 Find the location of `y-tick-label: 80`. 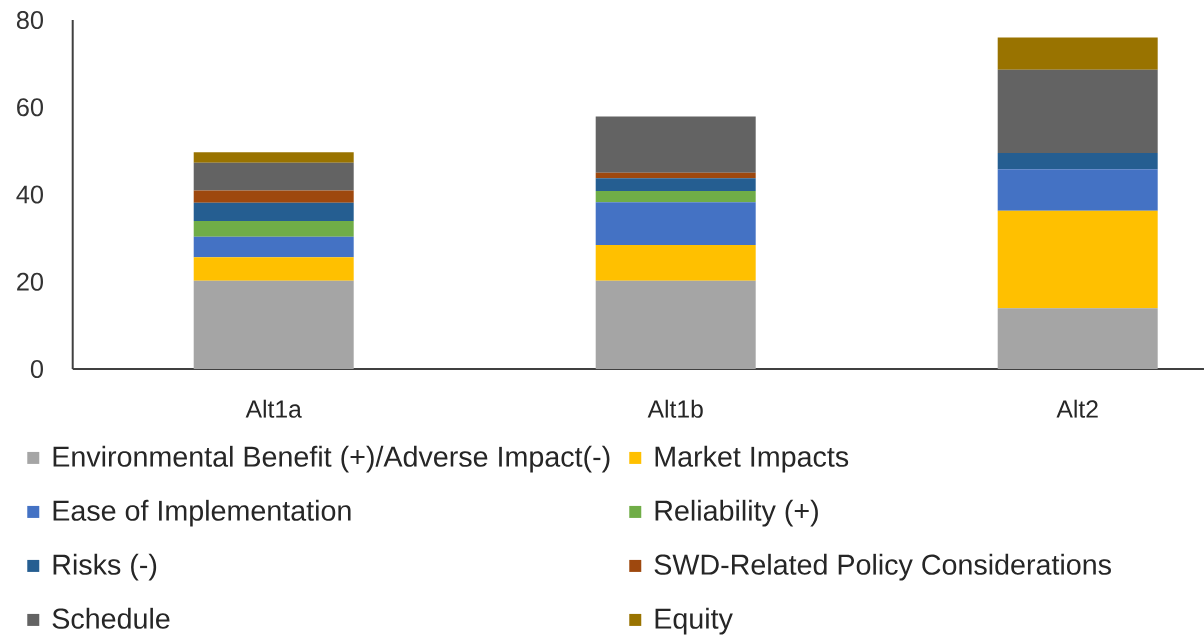

y-tick-label: 80 is located at coordinates (29, 20).